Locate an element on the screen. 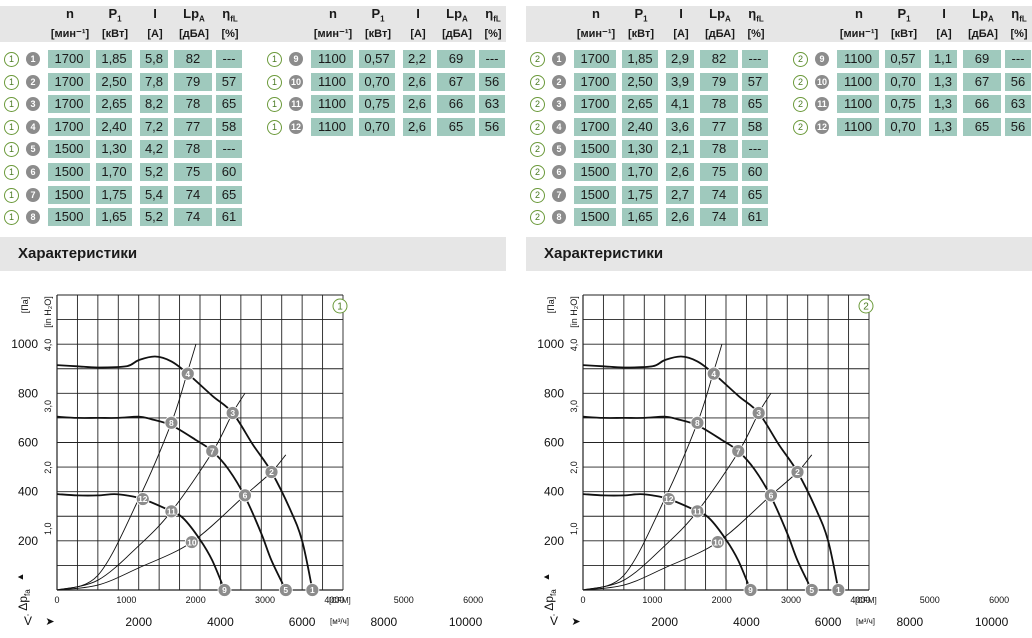  cell-p1: 0,70 is located at coordinates (903, 126).